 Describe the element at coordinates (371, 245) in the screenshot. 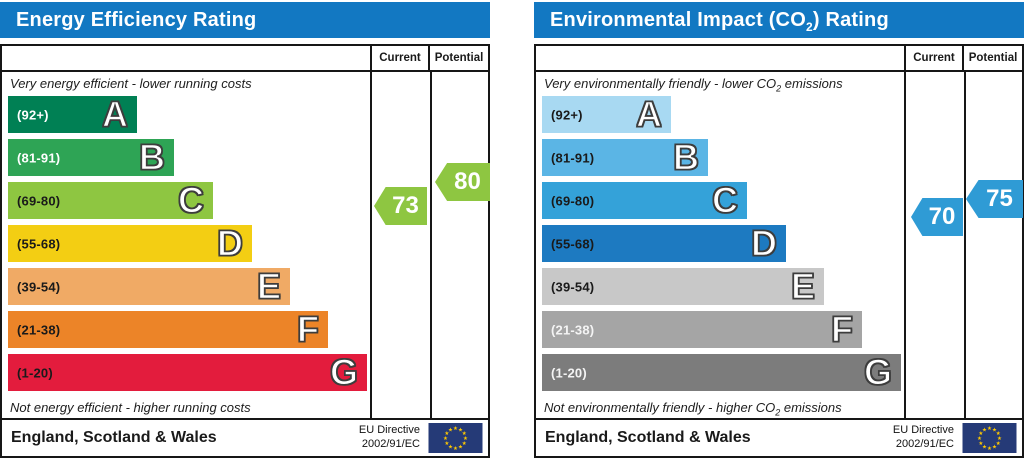

I see `current-column-divider` at that location.